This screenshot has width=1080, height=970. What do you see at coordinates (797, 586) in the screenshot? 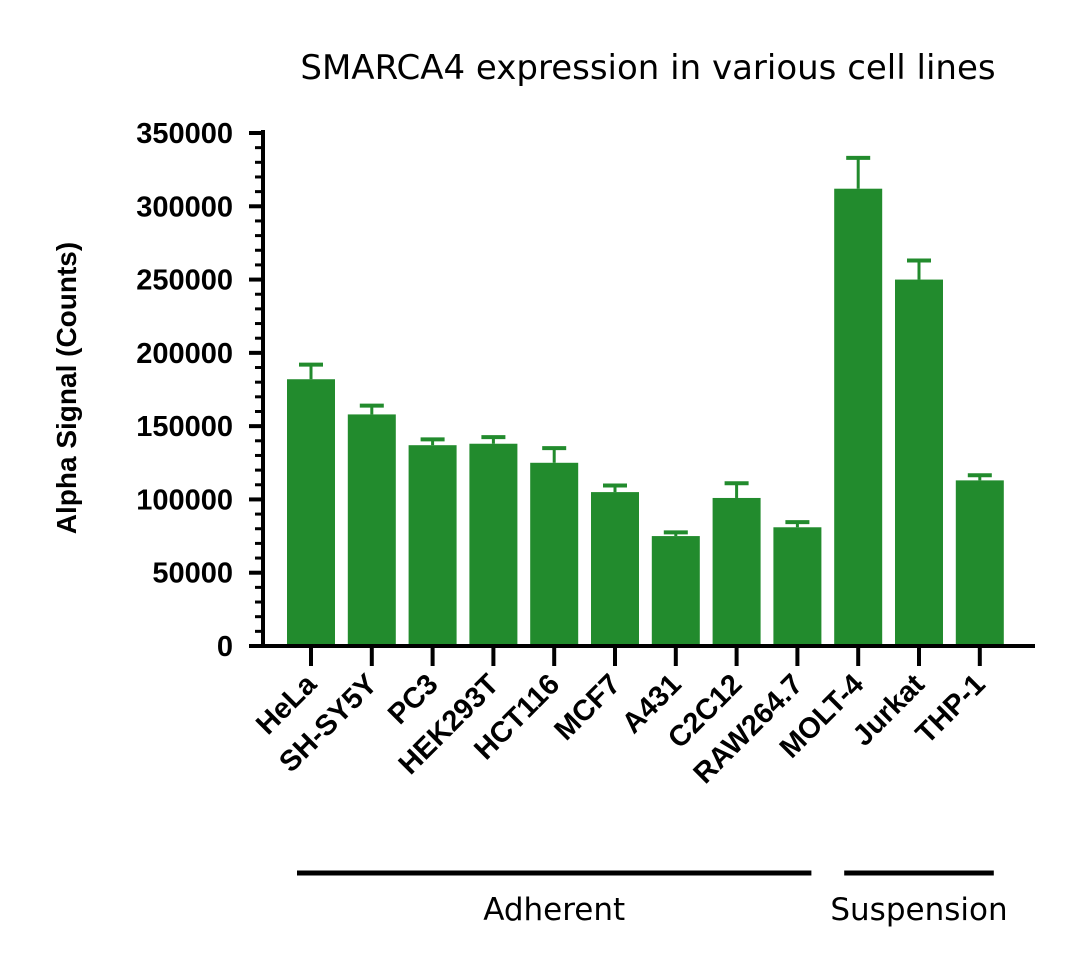
I see `bar-RAW264.7` at bounding box center [797, 586].